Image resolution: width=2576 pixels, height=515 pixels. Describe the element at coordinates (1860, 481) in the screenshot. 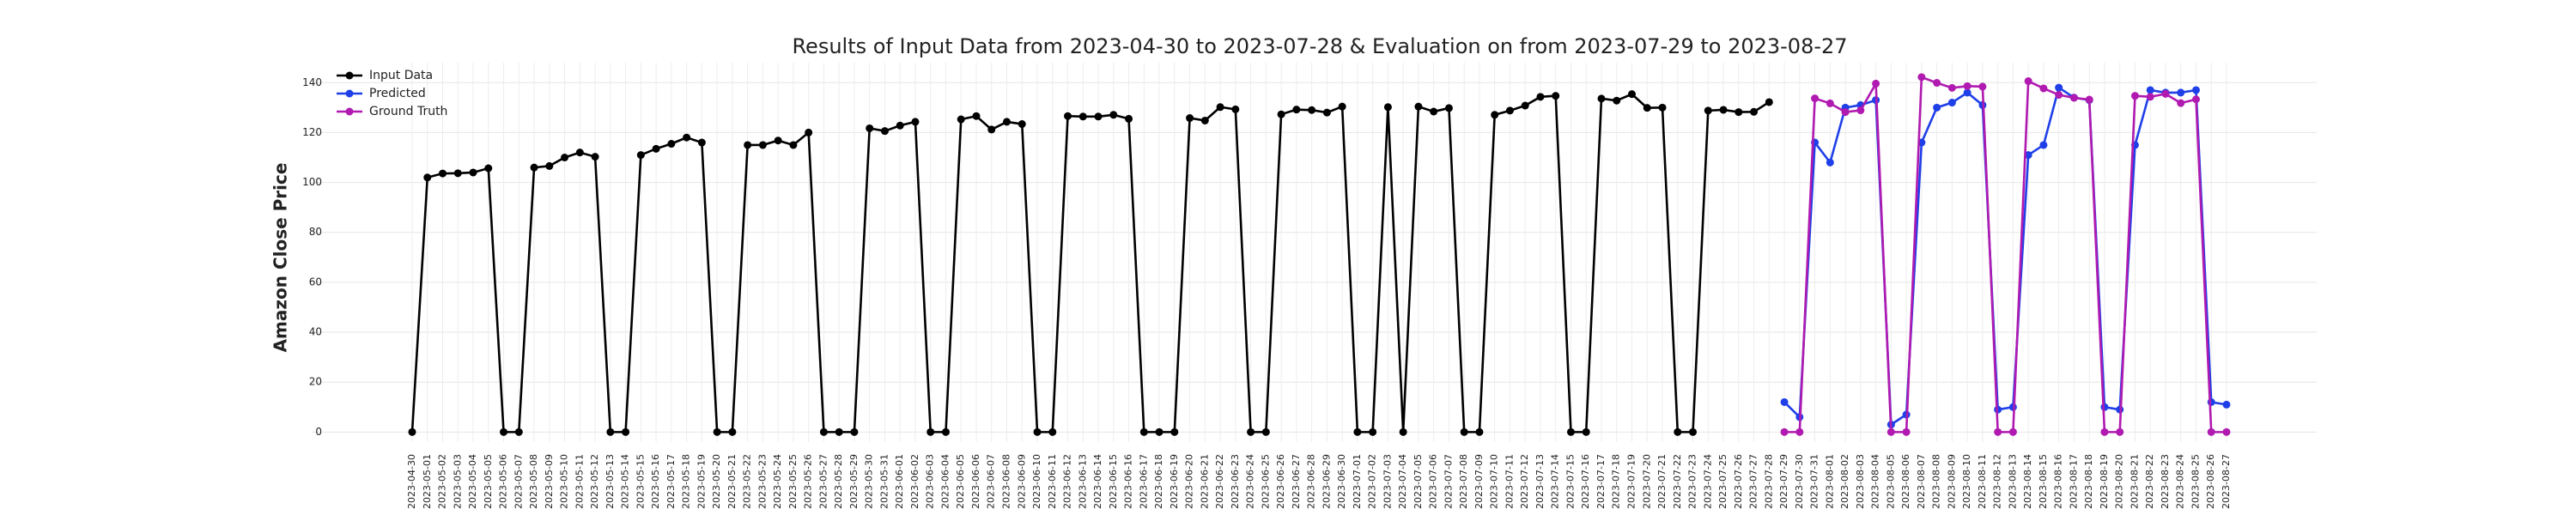

I see `x-tick-label: 2023-08-03` at that location.